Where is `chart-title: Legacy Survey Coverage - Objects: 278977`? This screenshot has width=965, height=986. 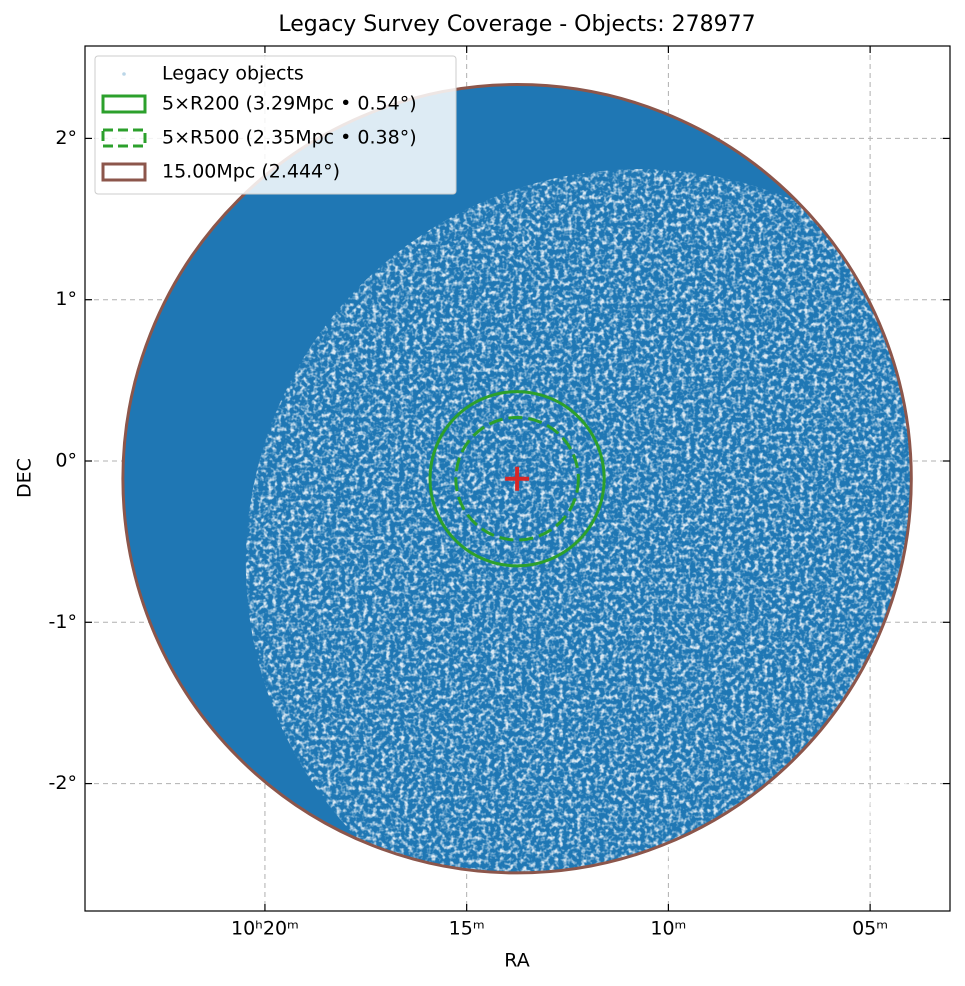
chart-title: Legacy Survey Coverage - Objects: 278977 is located at coordinates (516, 24).